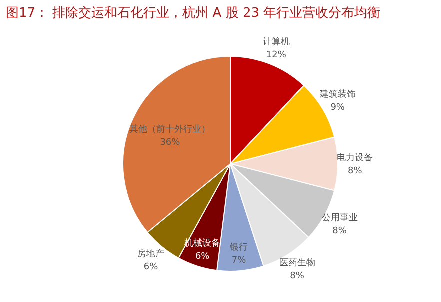 This screenshot has width=441, height=302. I want to click on data-label: 12%, so click(276, 55).